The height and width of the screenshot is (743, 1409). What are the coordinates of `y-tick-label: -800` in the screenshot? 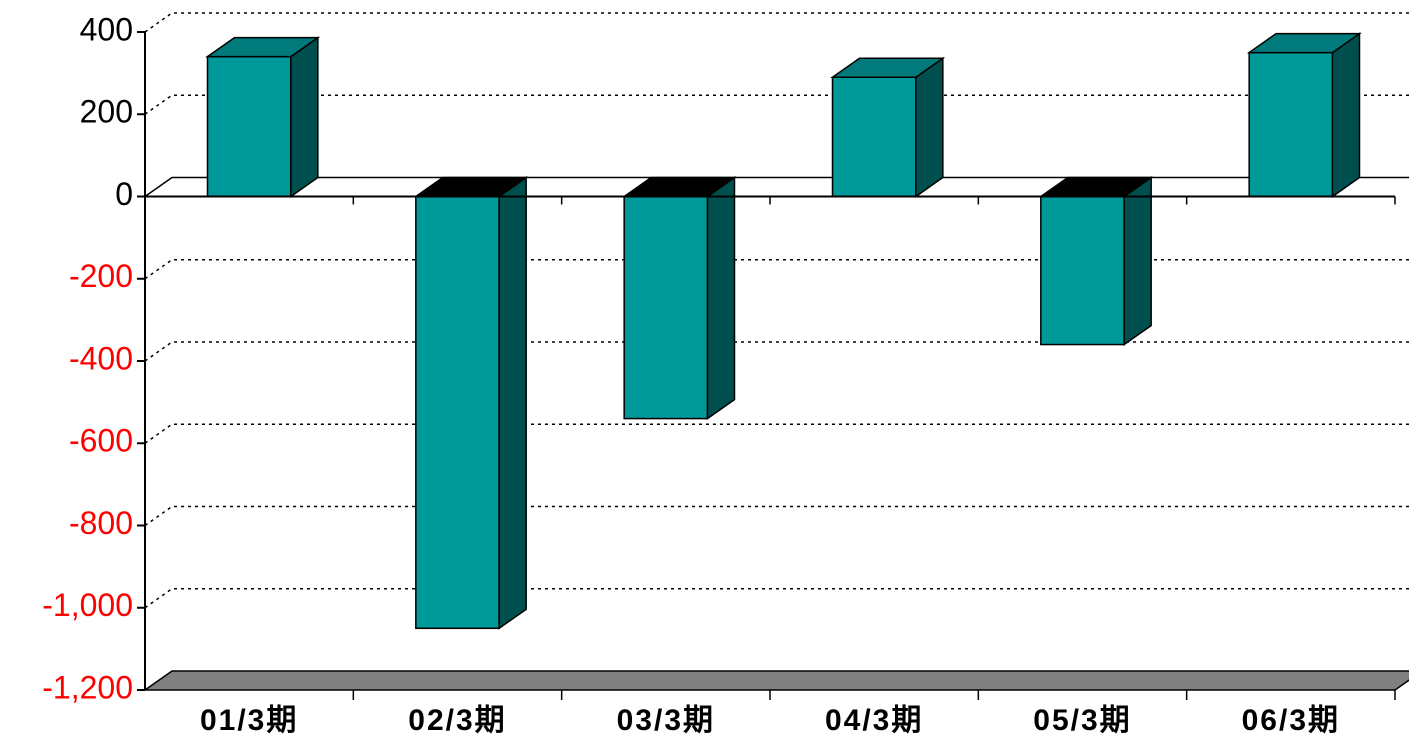 It's located at (101, 523).